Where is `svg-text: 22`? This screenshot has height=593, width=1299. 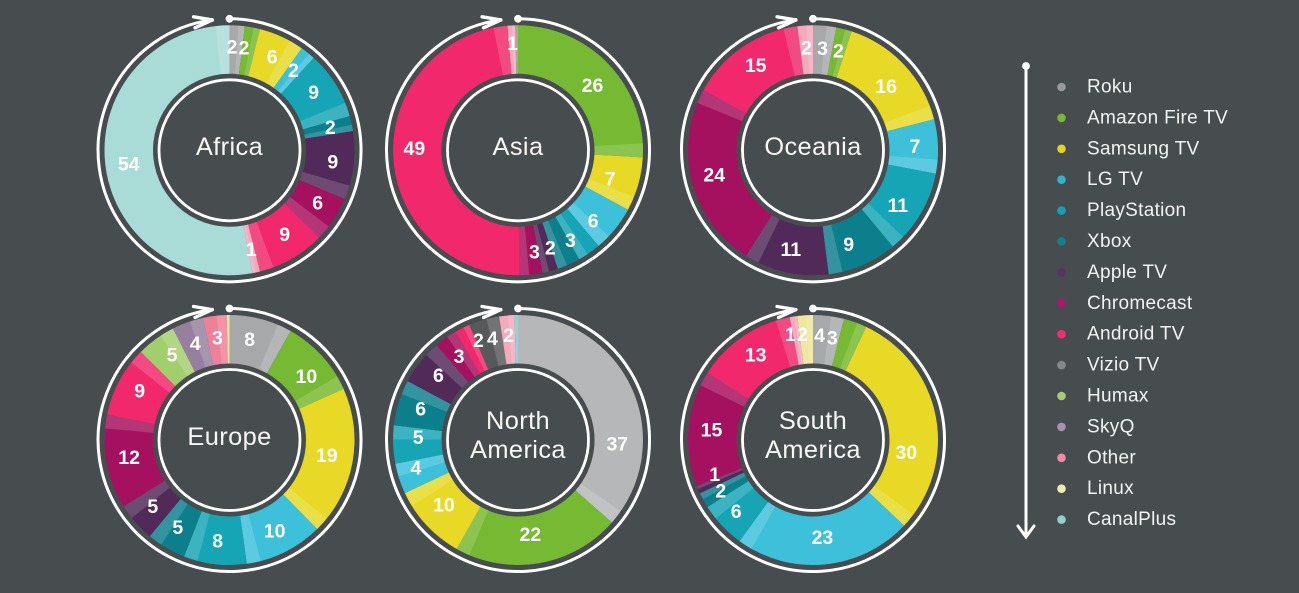 svg-text: 22 is located at coordinates (531, 535).